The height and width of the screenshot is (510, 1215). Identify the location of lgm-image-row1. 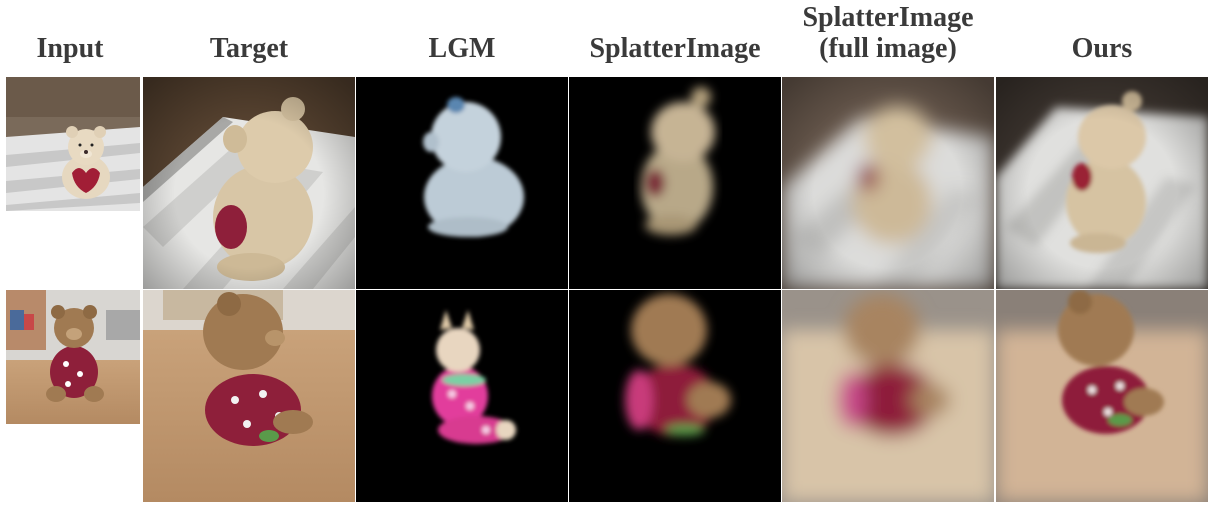
(462, 183).